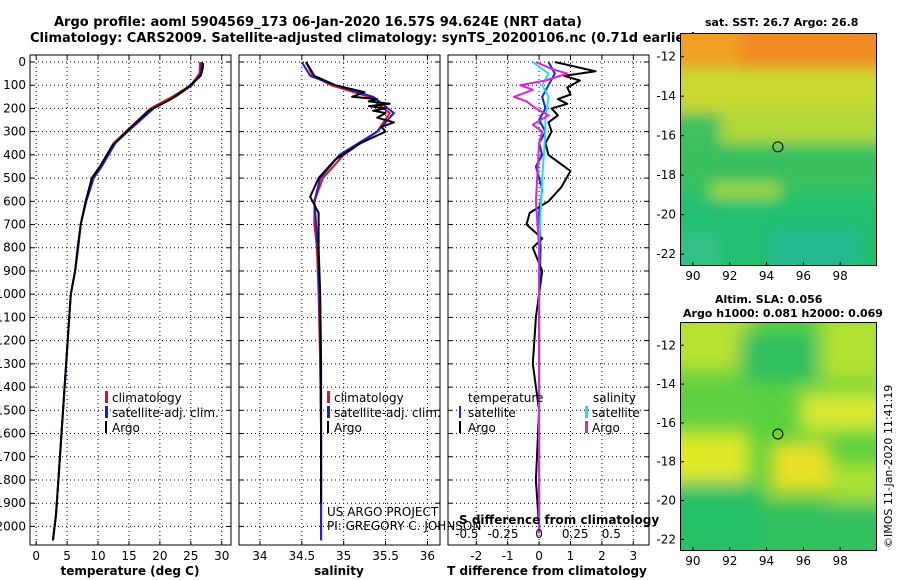 The width and height of the screenshot is (900, 580). Describe the element at coordinates (159, 556) in the screenshot. I see `x-tick-label: 20` at that location.